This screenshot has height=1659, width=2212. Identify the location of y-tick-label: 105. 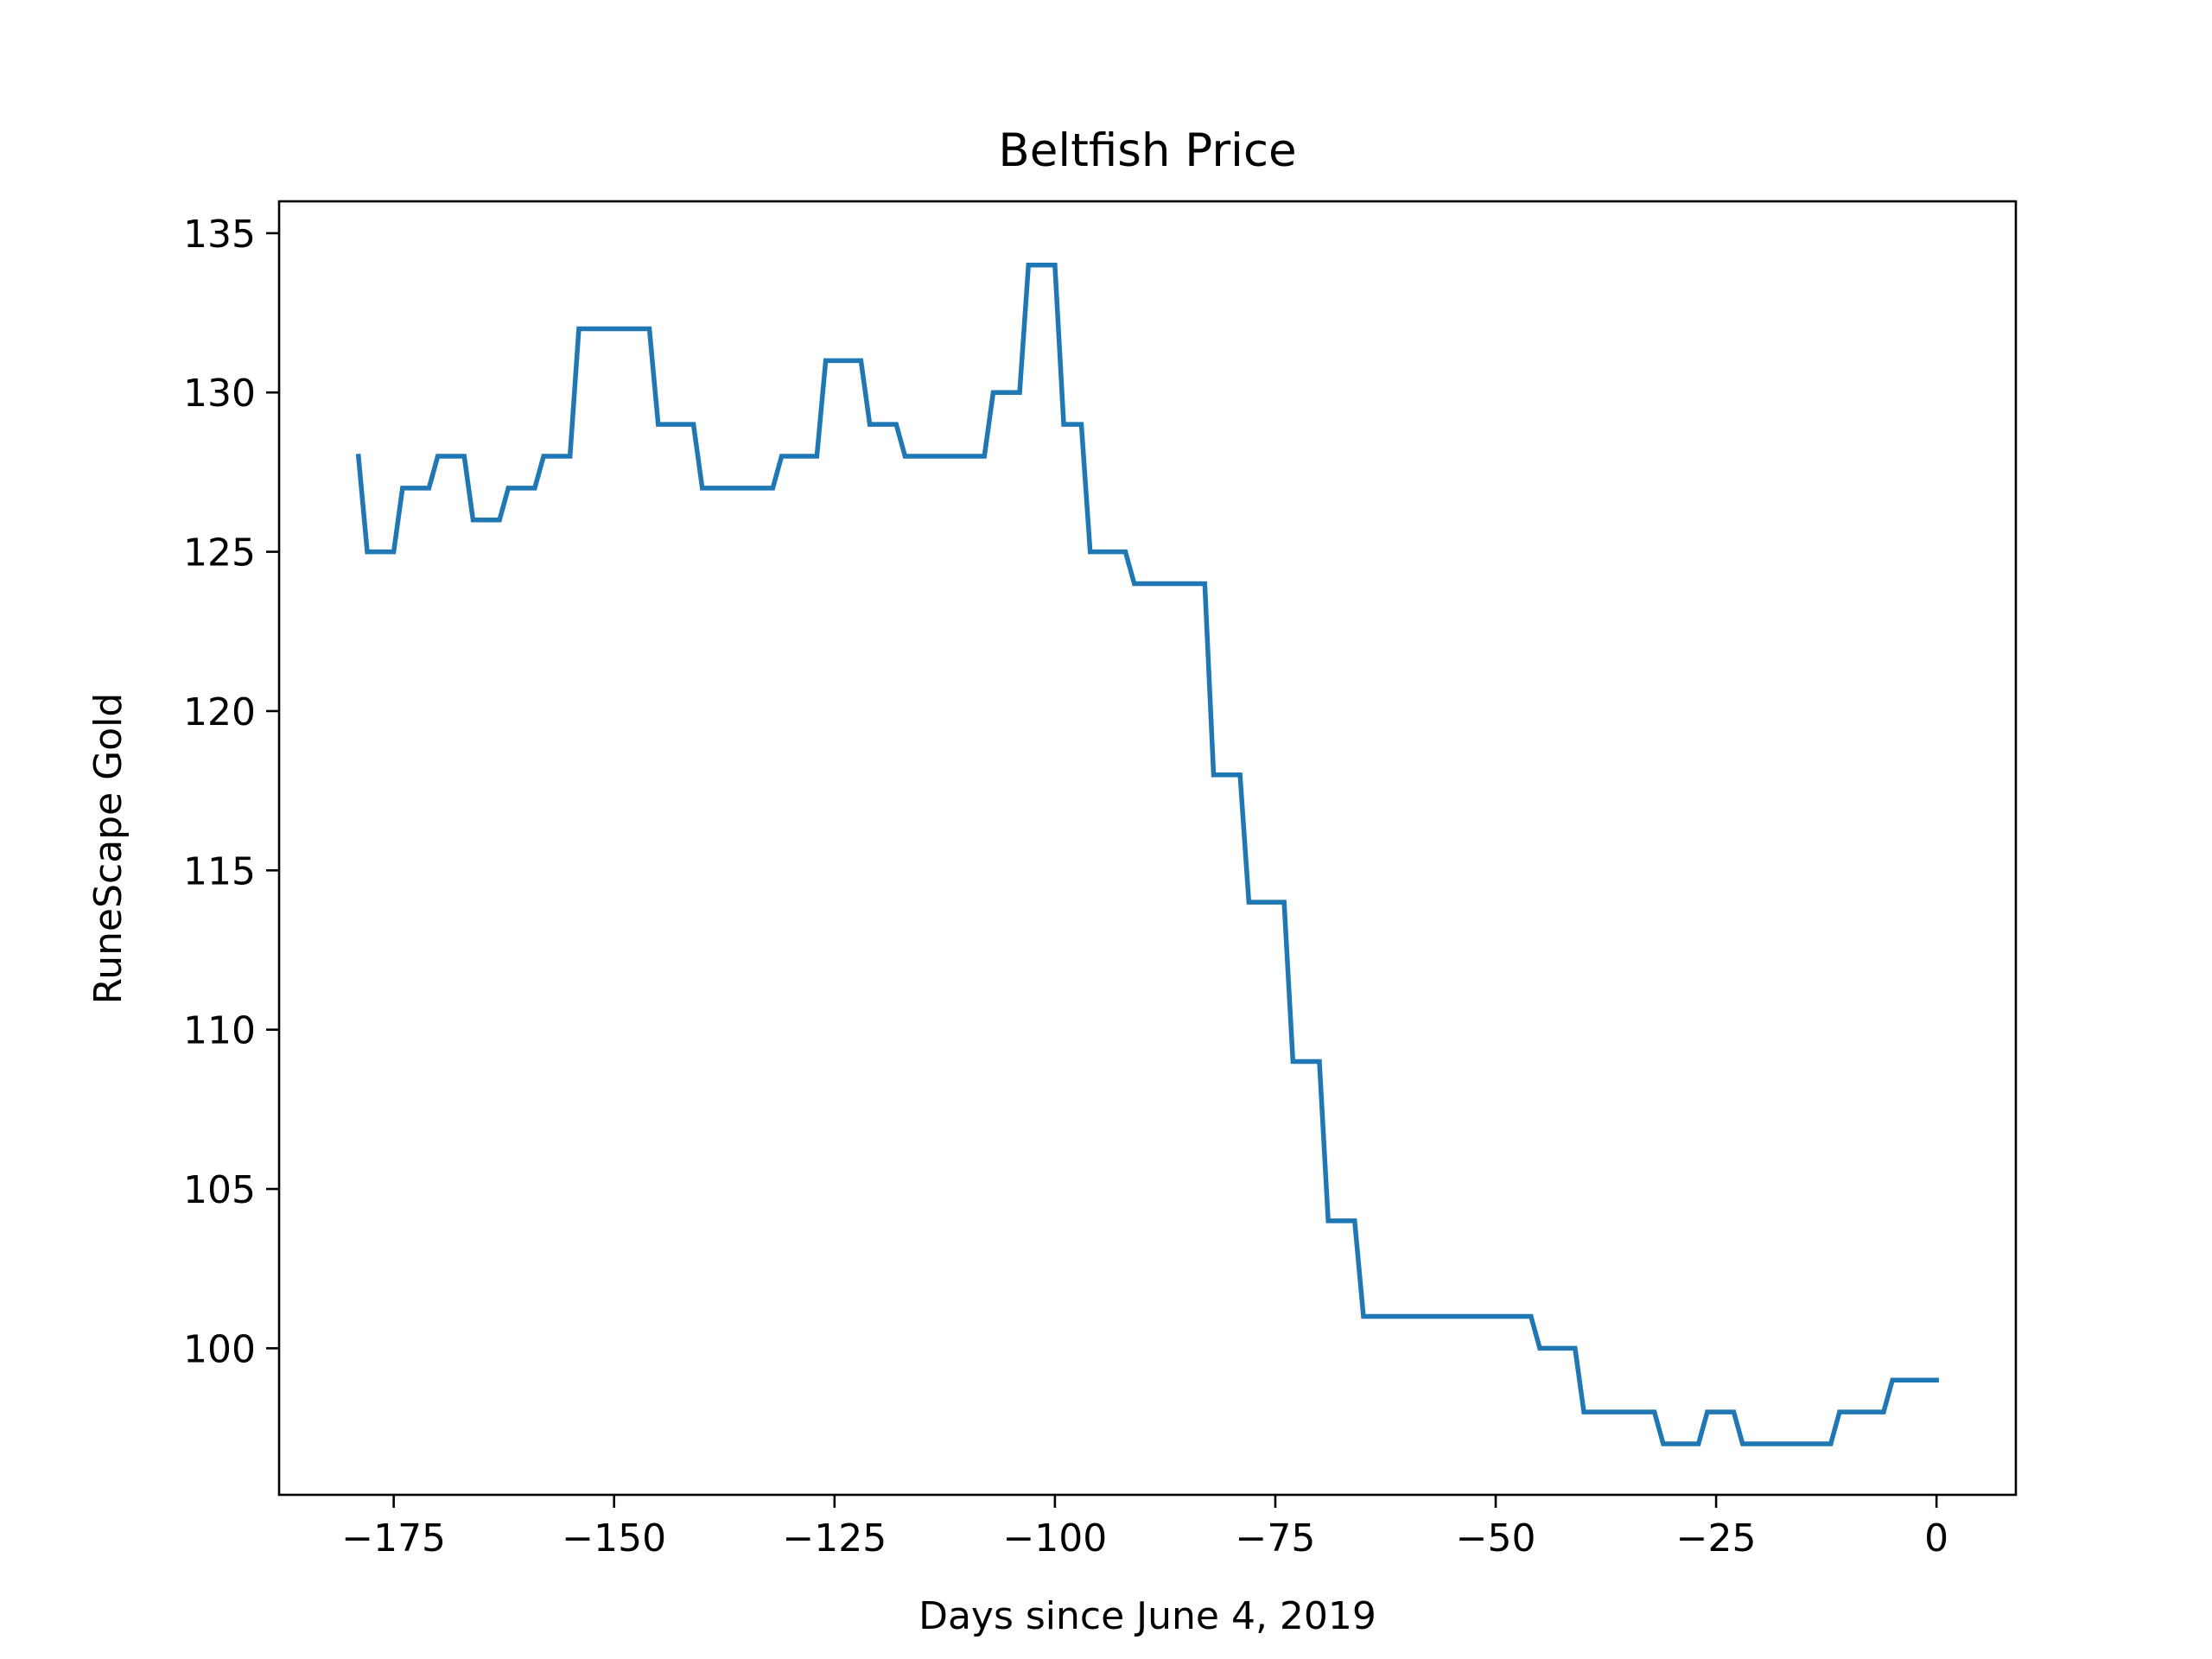
(219, 1190).